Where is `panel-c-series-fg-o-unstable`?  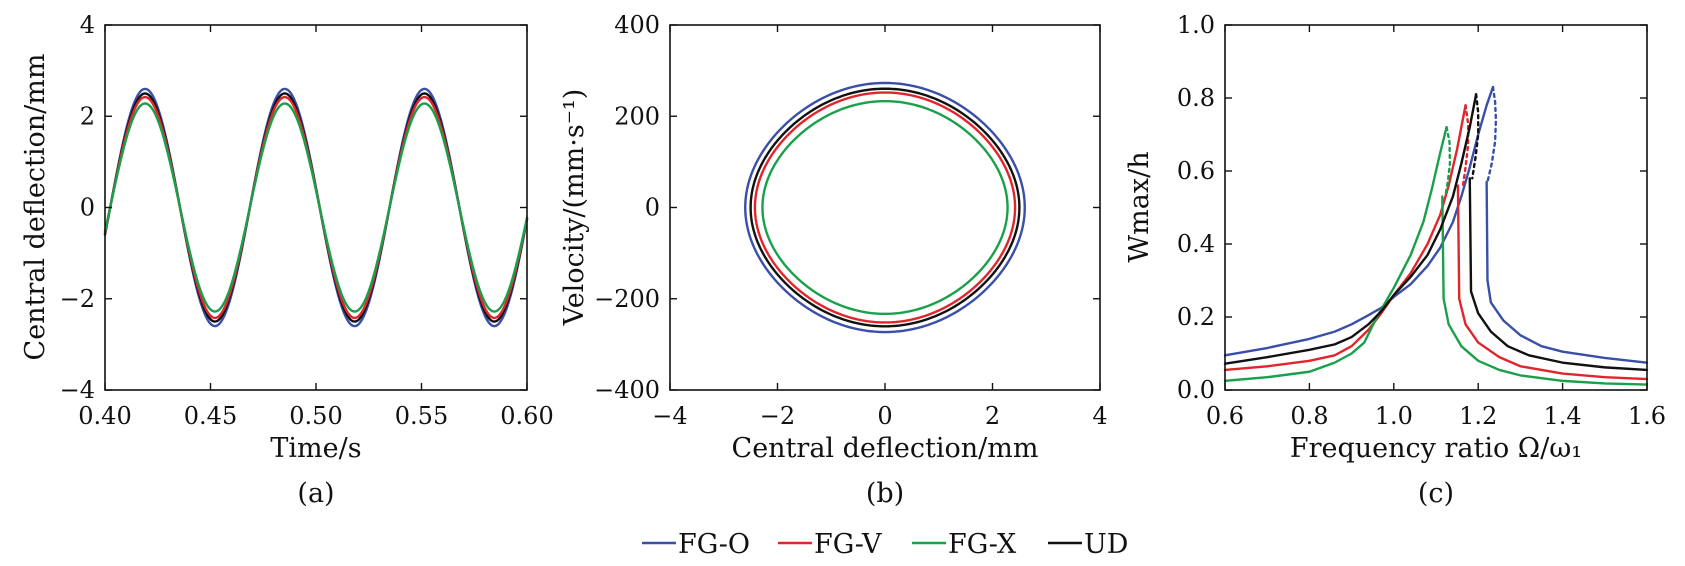 panel-c-series-fg-o-unstable is located at coordinates (1492, 134).